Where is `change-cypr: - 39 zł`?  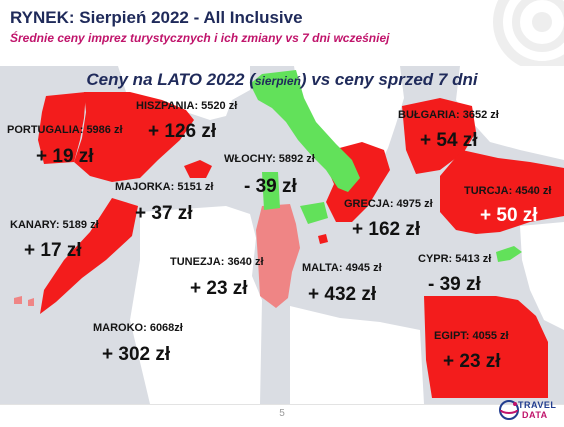 change-cypr: - 39 zł is located at coordinates (454, 284).